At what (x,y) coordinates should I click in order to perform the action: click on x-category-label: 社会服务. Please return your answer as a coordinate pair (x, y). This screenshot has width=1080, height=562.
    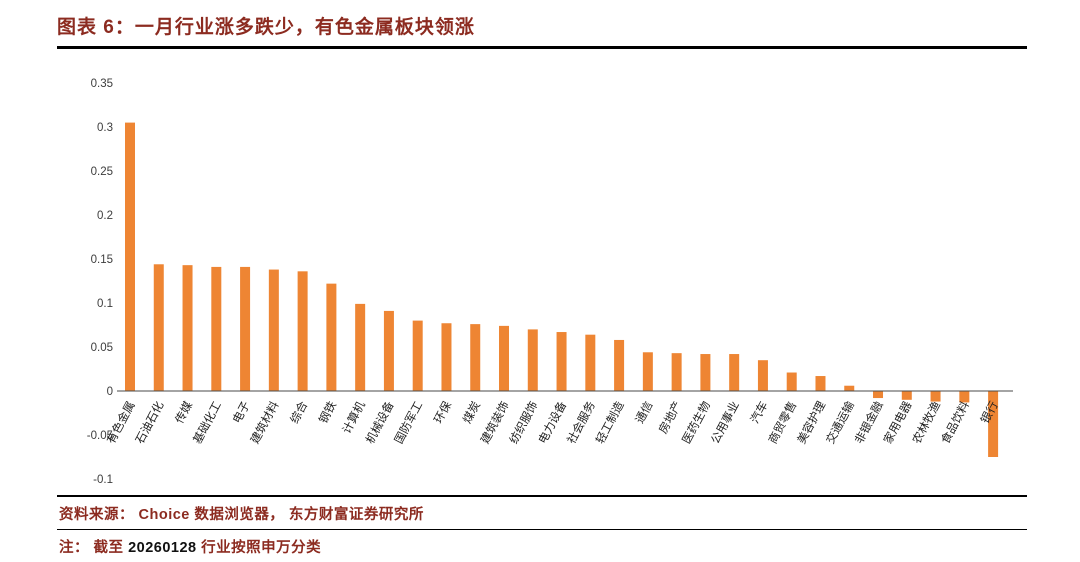
    Looking at the image, I should click on (581, 422).